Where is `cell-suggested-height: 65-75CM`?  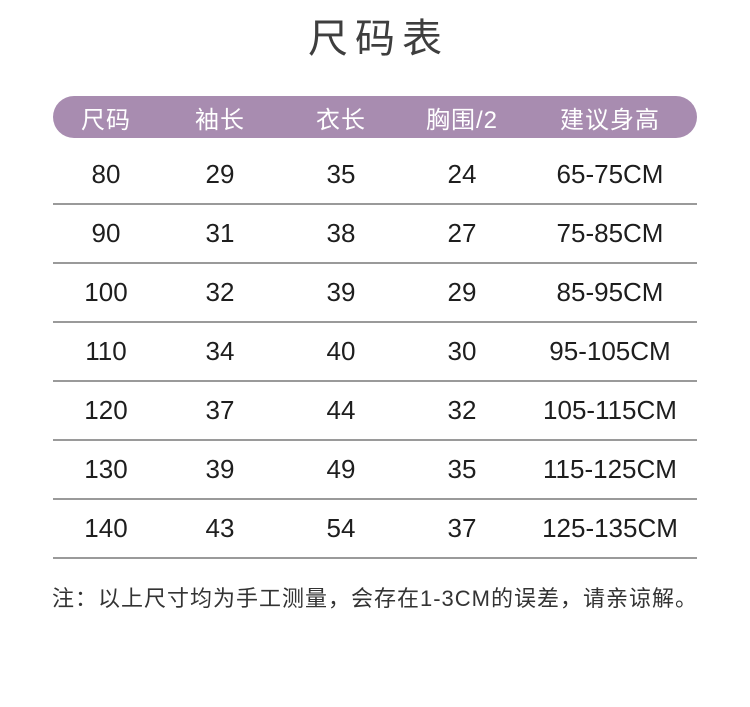 cell-suggested-height: 65-75CM is located at coordinates (610, 174).